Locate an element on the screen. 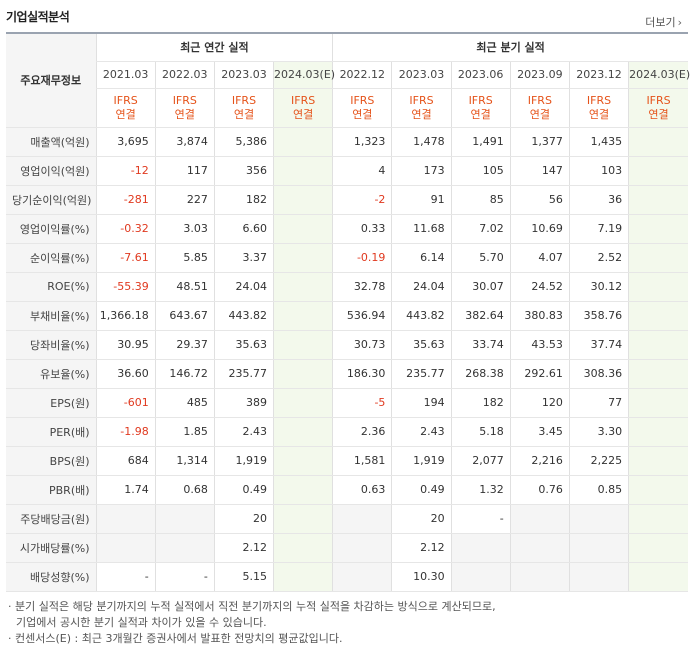  table-cell: 56 is located at coordinates (539, 200).